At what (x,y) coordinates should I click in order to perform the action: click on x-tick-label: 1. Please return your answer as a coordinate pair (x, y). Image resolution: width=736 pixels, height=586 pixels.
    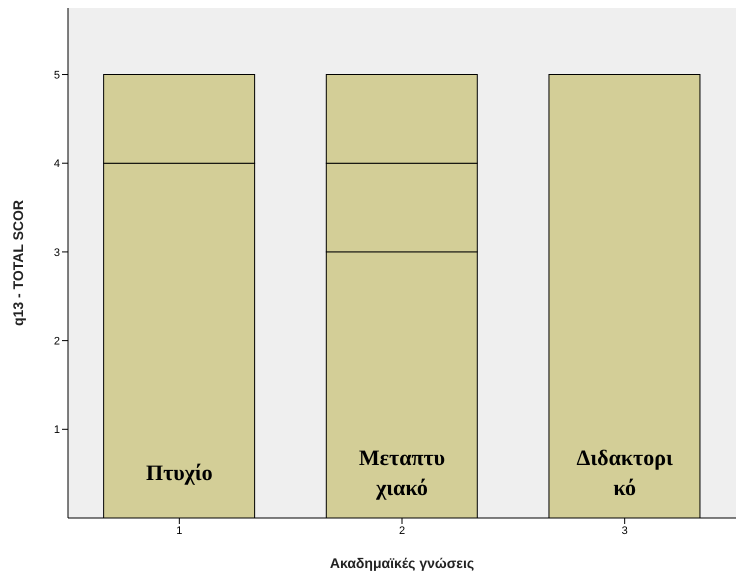
    Looking at the image, I should click on (179, 530).